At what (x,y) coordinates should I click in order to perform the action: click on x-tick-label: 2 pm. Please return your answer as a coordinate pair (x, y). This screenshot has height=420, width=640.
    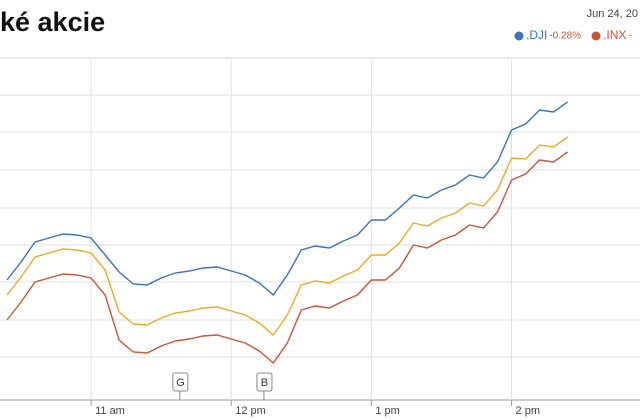
    Looking at the image, I should click on (528, 411).